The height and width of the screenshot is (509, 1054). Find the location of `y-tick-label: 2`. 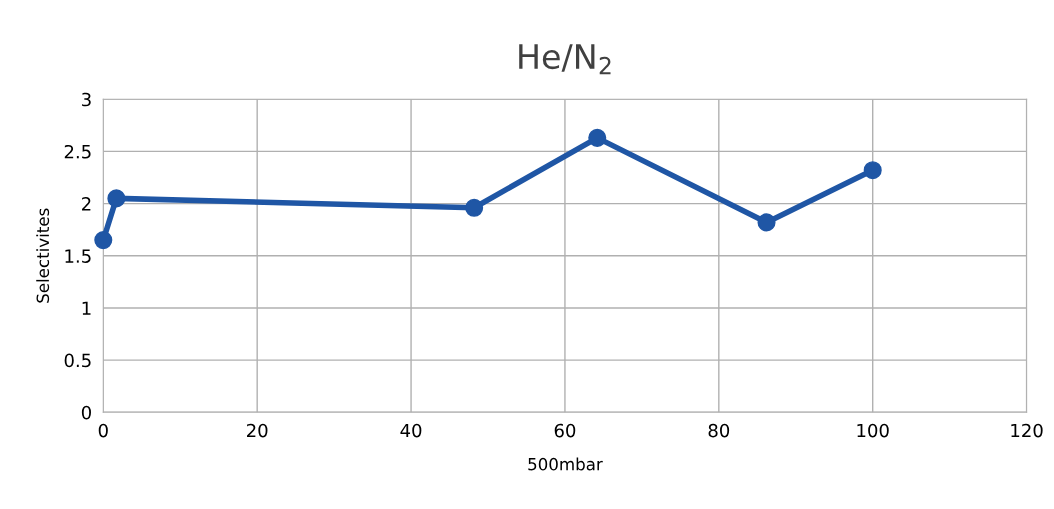

y-tick-label: 2 is located at coordinates (86, 204).